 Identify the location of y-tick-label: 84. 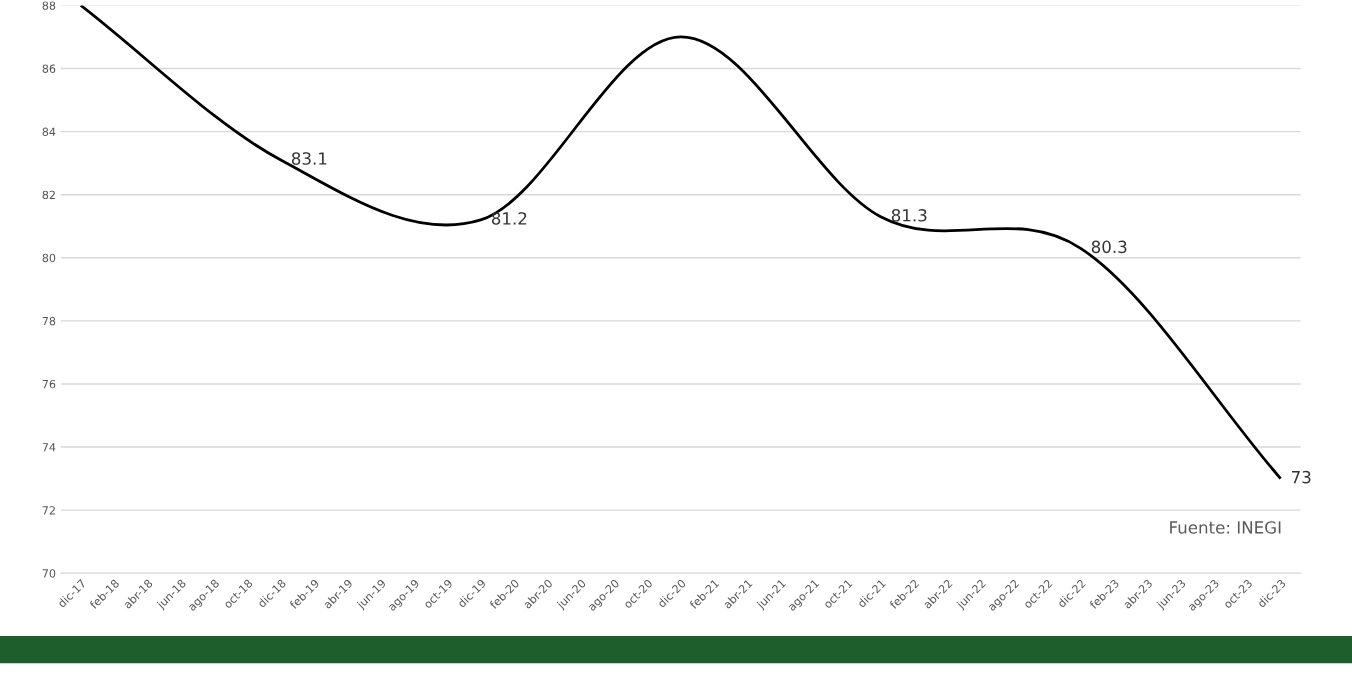
(49, 131).